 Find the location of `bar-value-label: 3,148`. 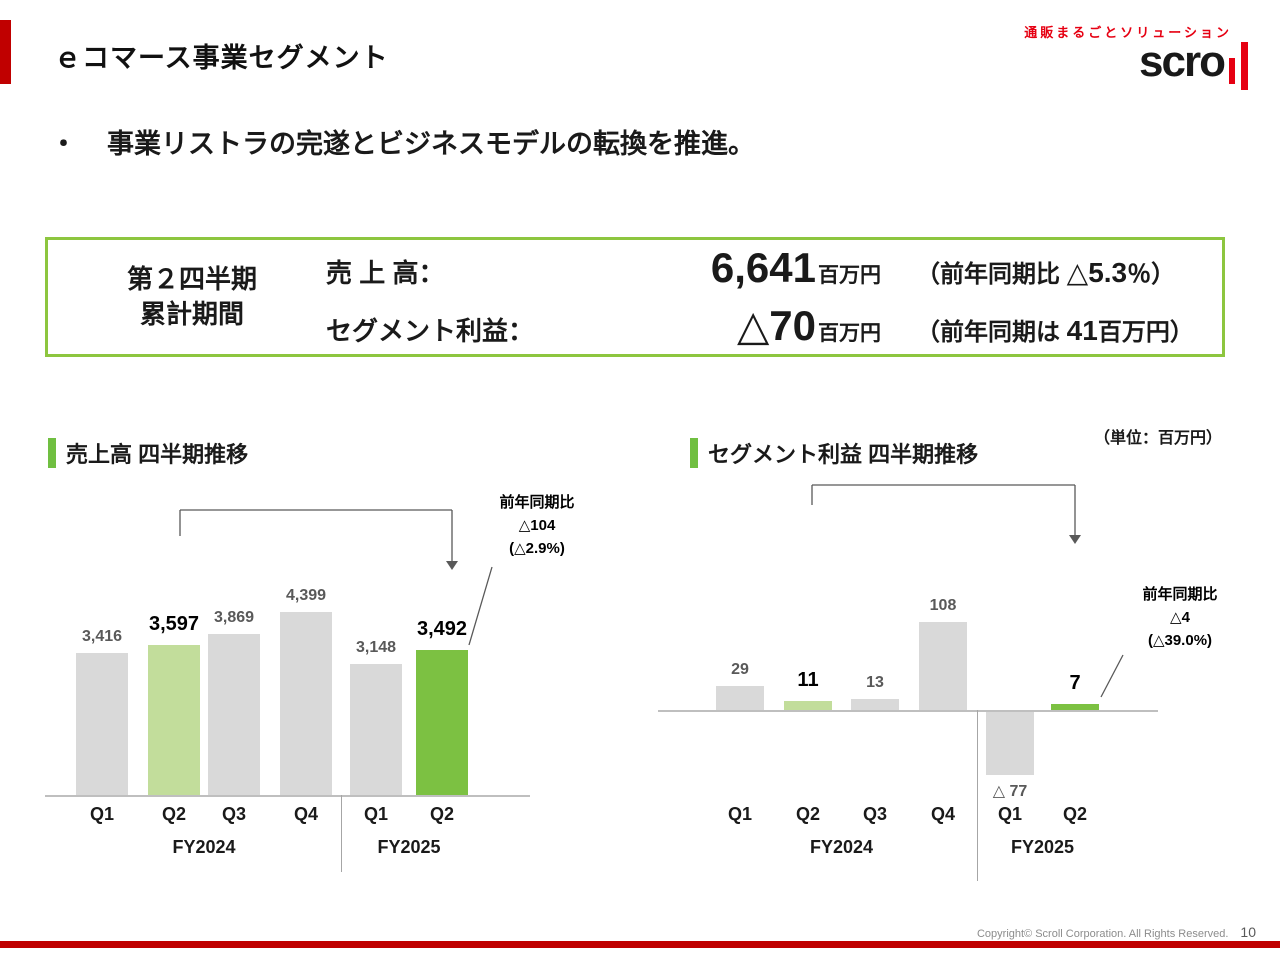

bar-value-label: 3,148 is located at coordinates (376, 647).